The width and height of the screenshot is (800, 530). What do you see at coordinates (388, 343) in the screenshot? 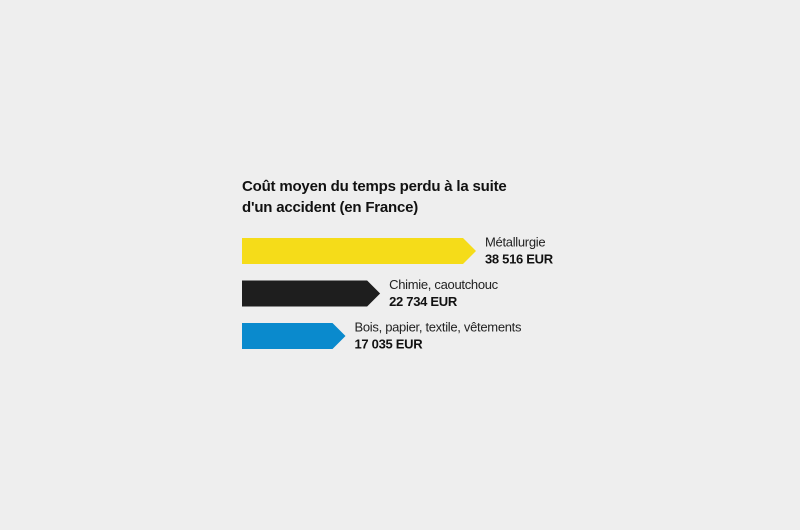
I see `value-label: 17 035 EUR` at bounding box center [388, 343].